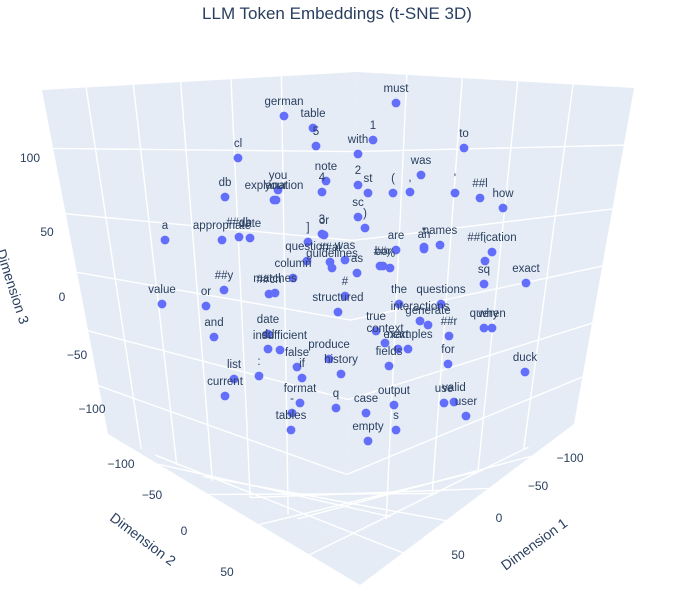 The image size is (674, 591). Describe the element at coordinates (77, 355) in the screenshot. I see `z-tick-label: −50` at that location.